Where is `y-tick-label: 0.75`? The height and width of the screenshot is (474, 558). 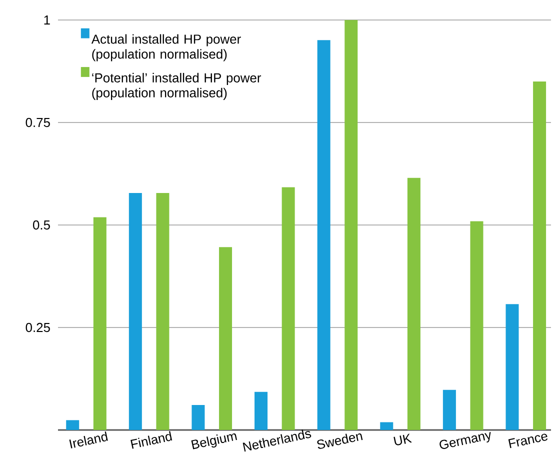
y-tick-label: 0.75 is located at coordinates (38, 123).